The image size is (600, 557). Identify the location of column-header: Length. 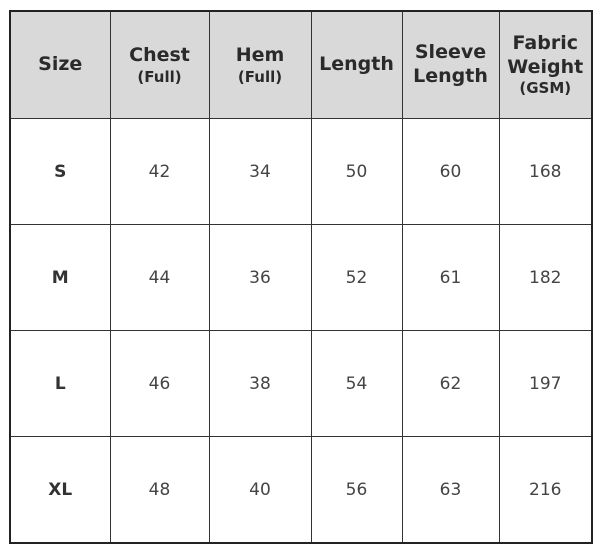
(356, 64).